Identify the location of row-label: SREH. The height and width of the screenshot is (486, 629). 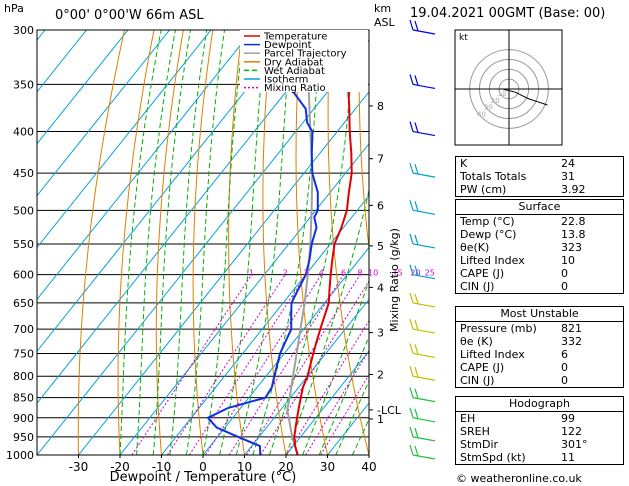
(475, 431).